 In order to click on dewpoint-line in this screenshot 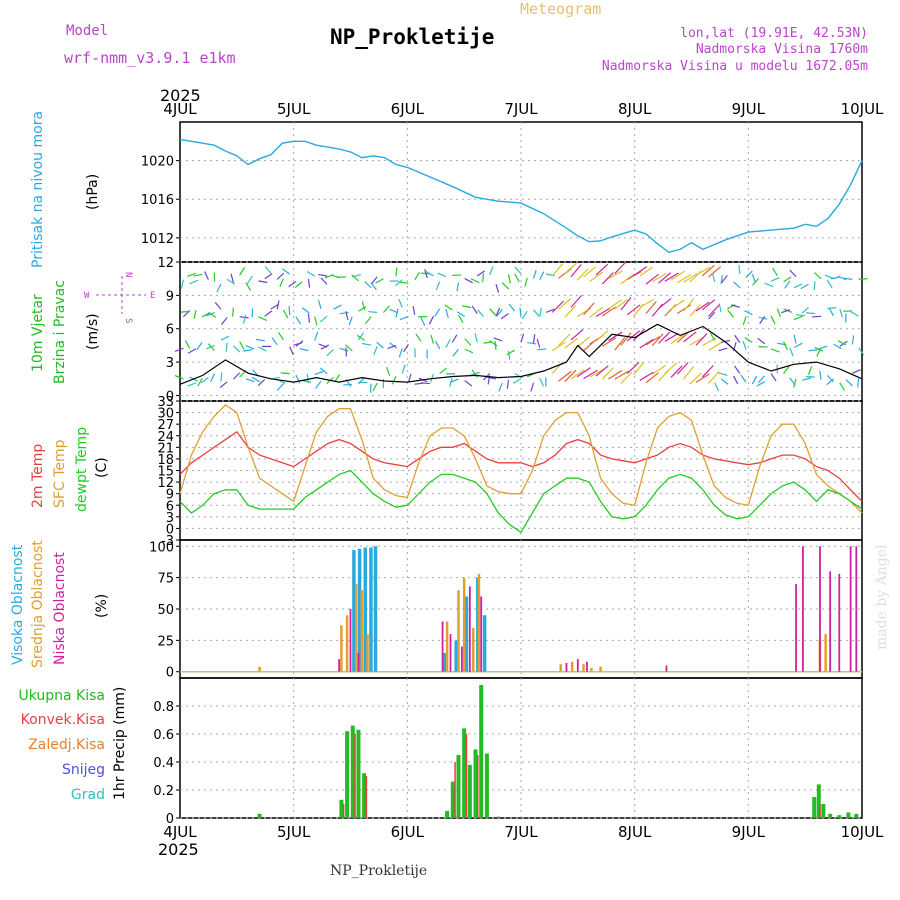, I will do `click(521, 501)`.